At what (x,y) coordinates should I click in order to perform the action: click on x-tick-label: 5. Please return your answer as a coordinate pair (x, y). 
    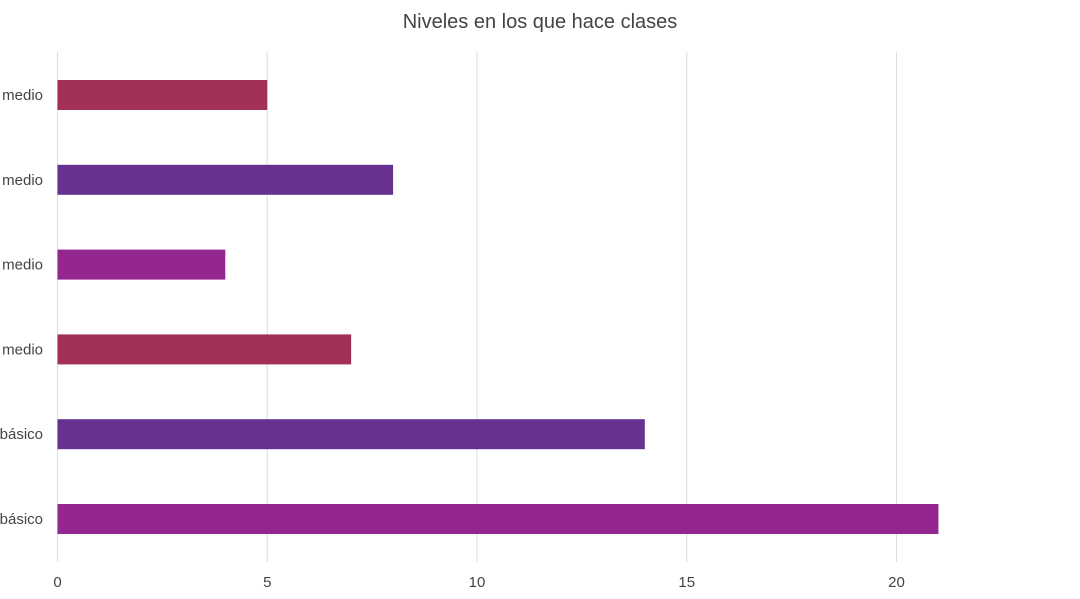
    Looking at the image, I should click on (267, 582).